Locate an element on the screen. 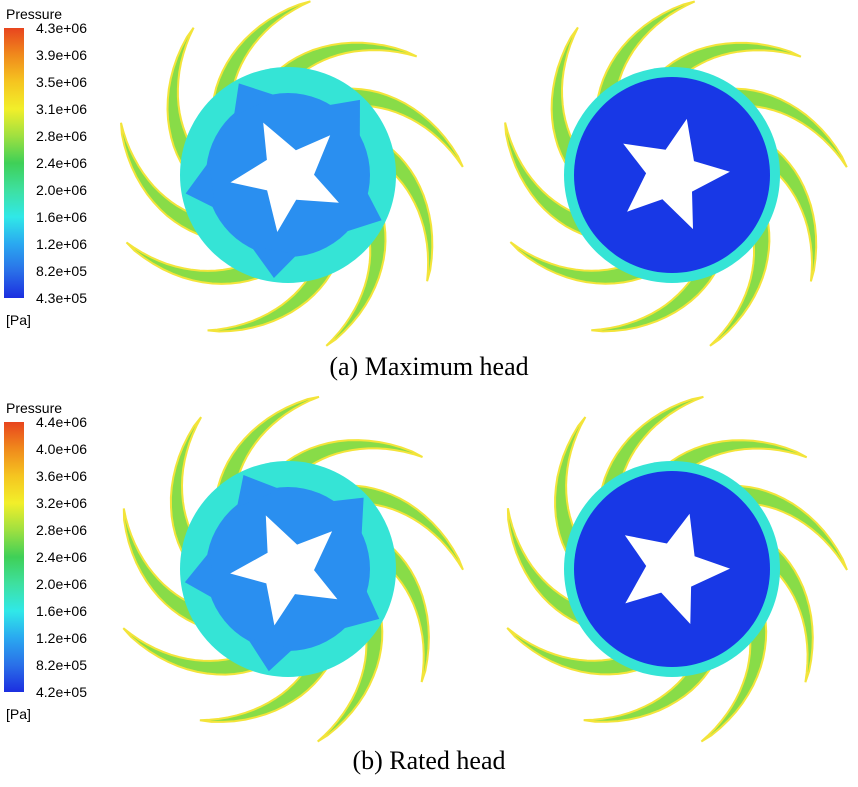 Image resolution: width=858 pixels, height=787 pixels. legend-tick-label: 4.0e+06 is located at coordinates (61, 449).